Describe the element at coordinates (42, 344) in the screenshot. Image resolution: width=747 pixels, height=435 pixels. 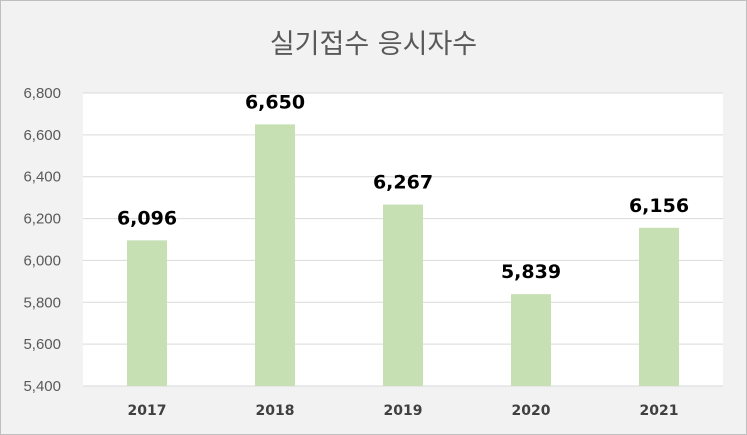
I see `y-tick-label: 5,600` at that location.